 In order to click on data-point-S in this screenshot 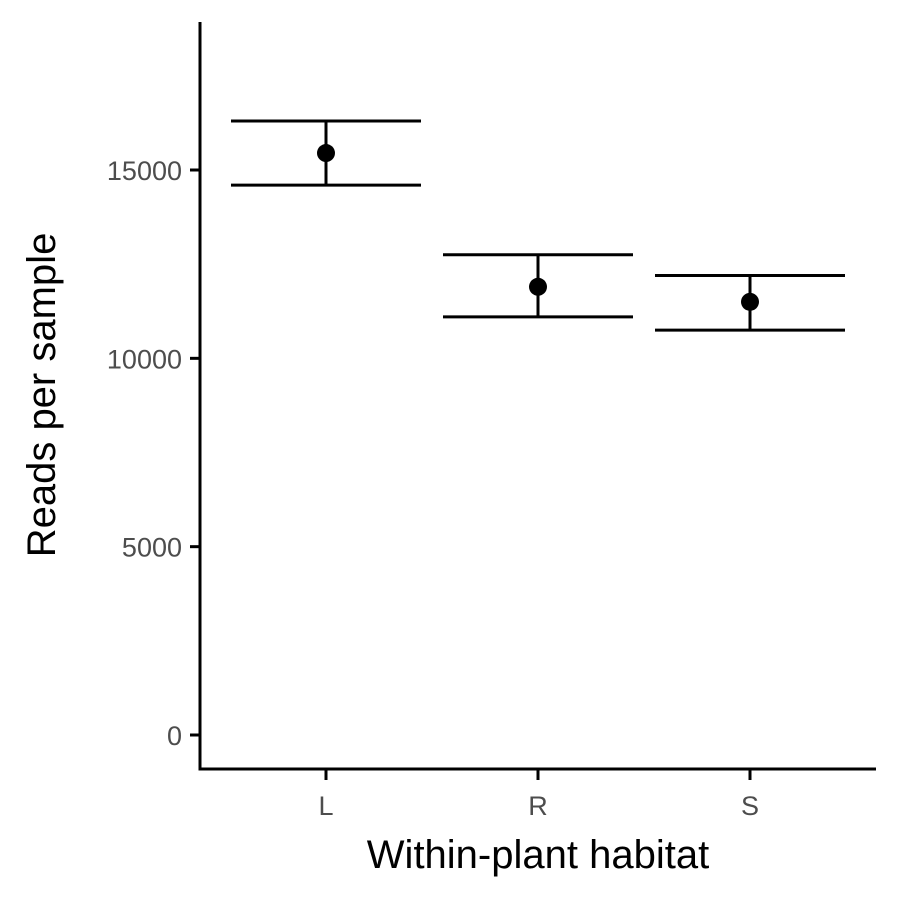, I will do `click(750, 301)`.